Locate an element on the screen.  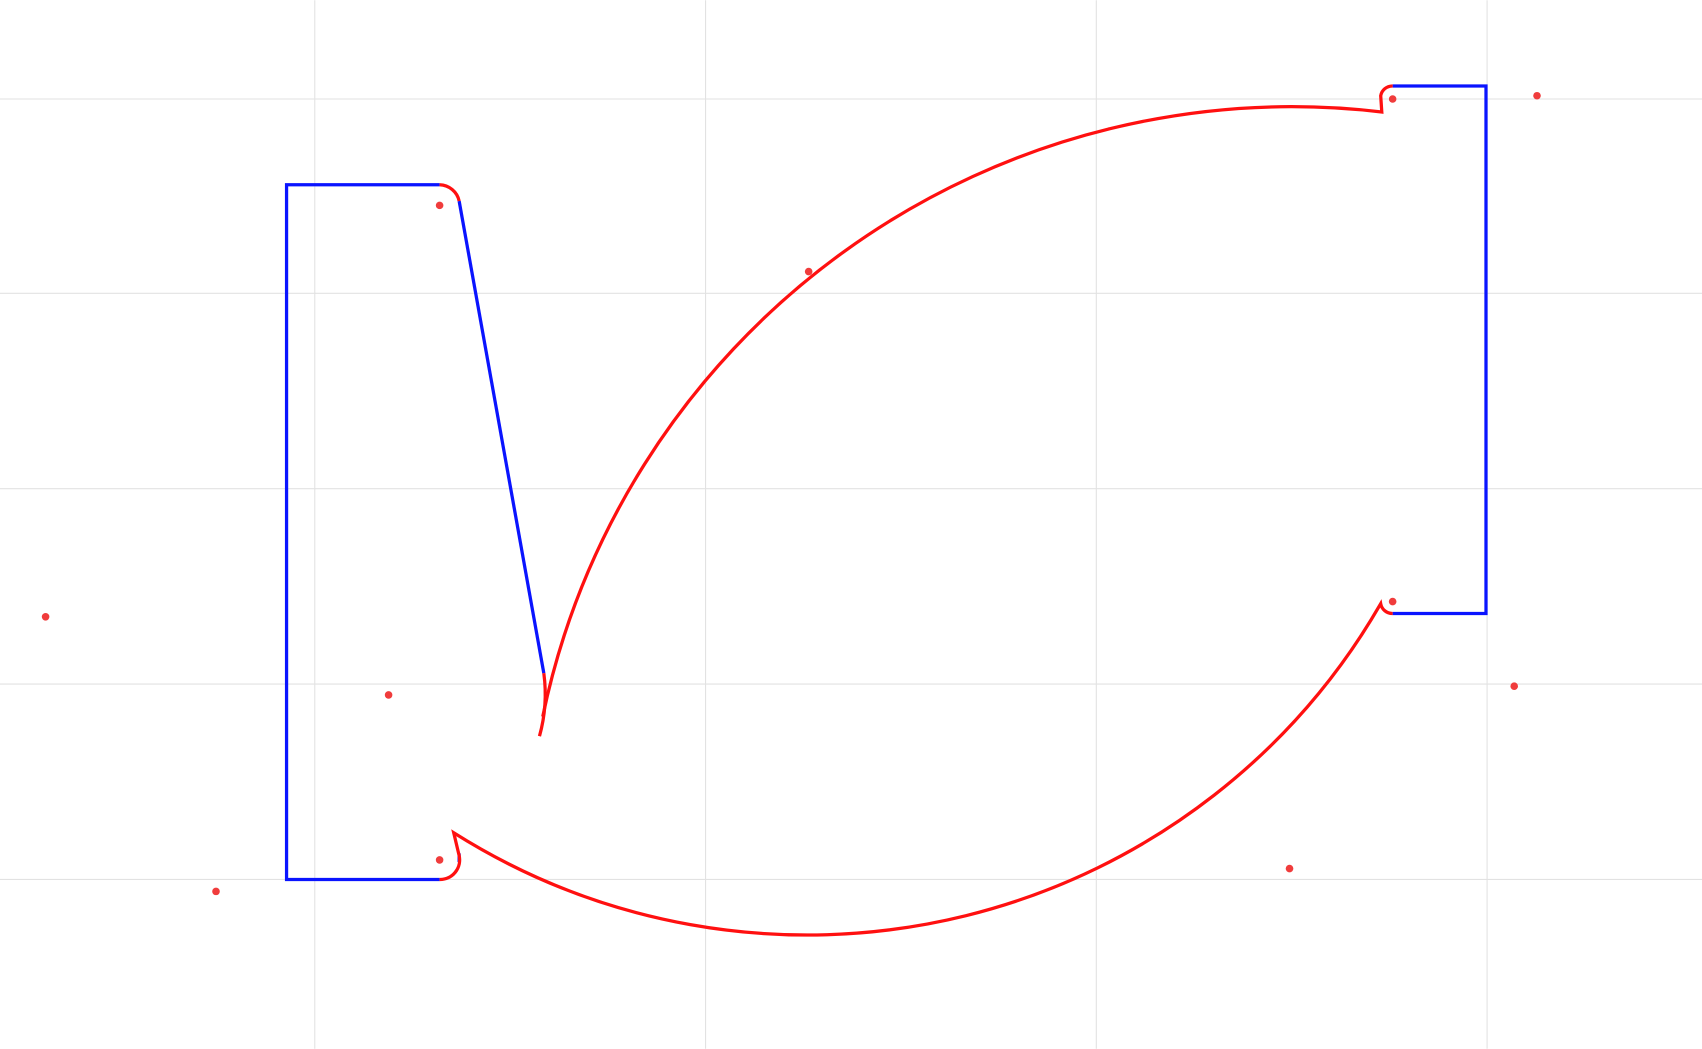
corner-arc is located at coordinates (450, 192).